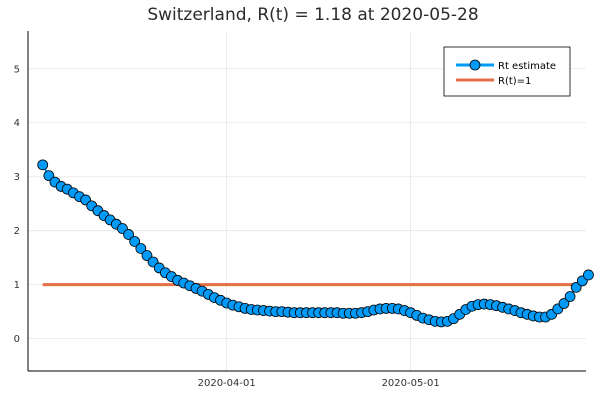 This screenshot has height=400, width=600. Describe the element at coordinates (312, 15) in the screenshot. I see `chart-title: Switzerland, R(t) = 1.18 at 2020-05-28` at that location.